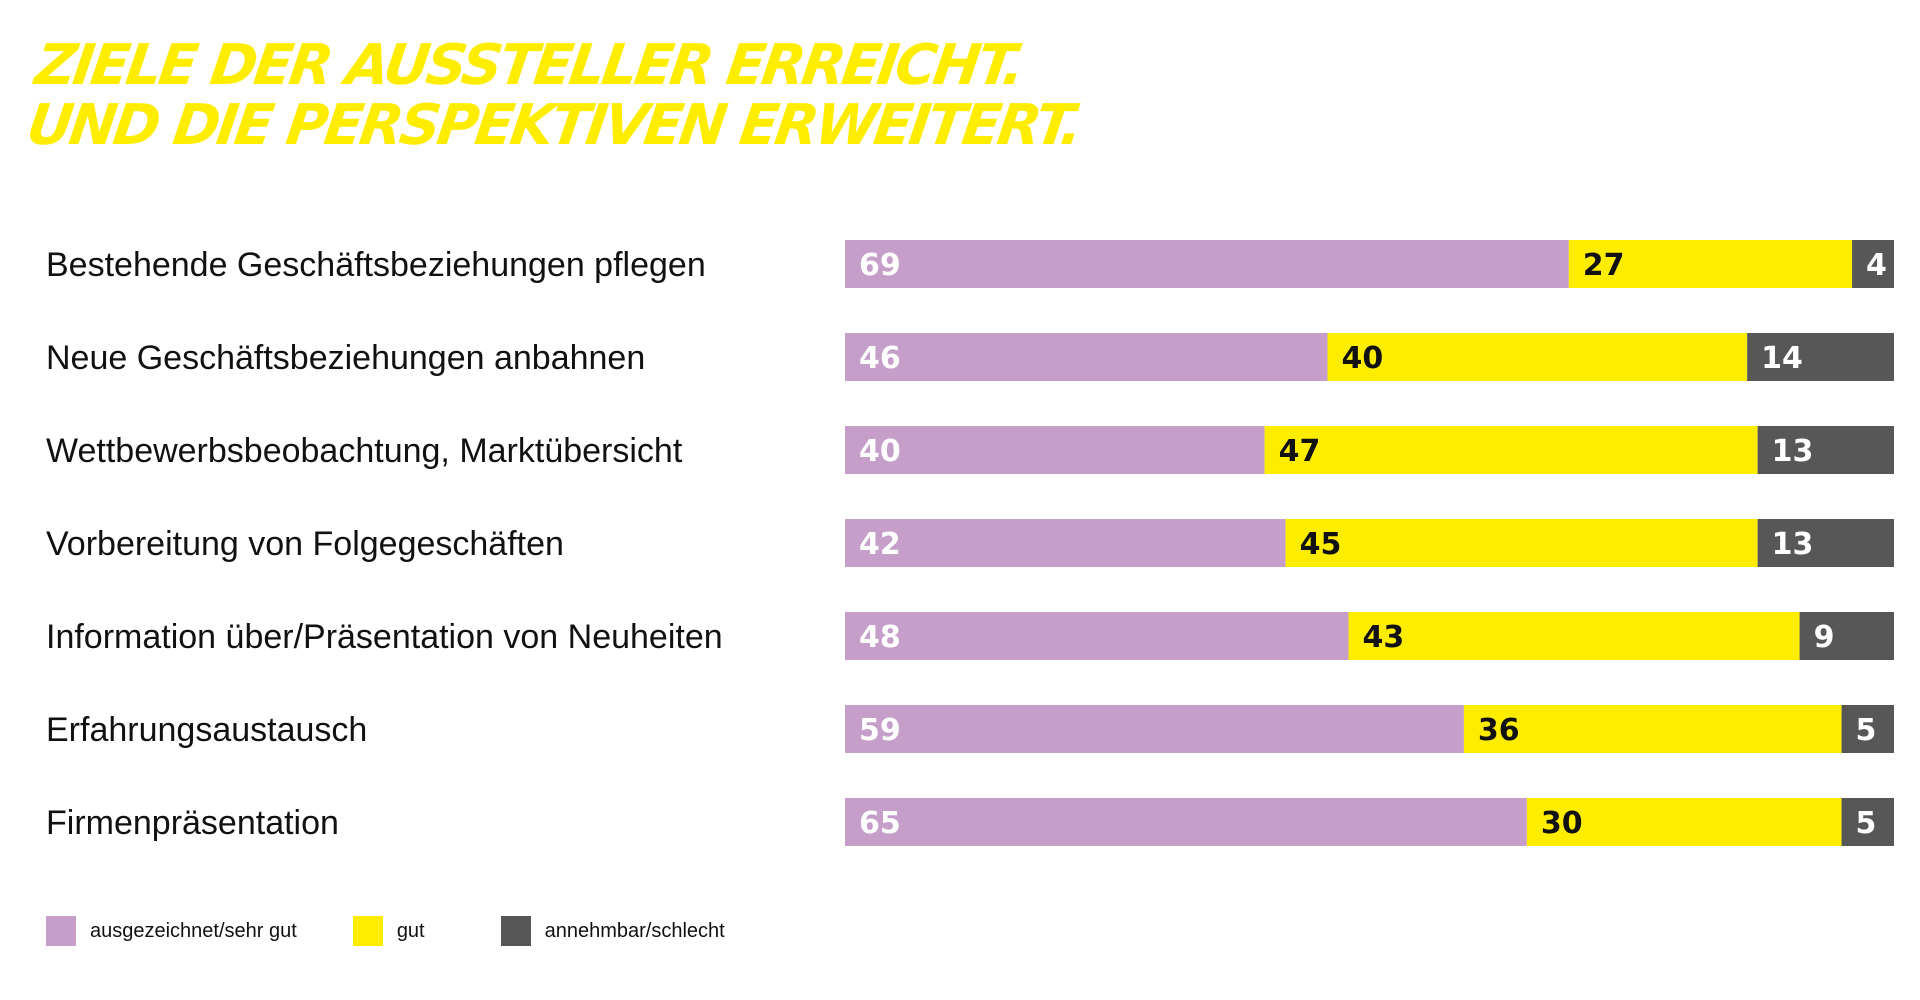  What do you see at coordinates (515, 931) in the screenshot?
I see `legend-swatch-poor` at bounding box center [515, 931].